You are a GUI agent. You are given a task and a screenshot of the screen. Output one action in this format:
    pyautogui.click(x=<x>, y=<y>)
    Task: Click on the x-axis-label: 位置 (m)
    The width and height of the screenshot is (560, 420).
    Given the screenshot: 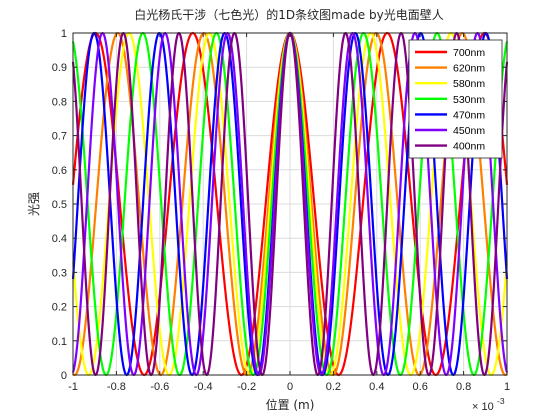 What is the action you would take?
    pyautogui.click(x=290, y=404)
    